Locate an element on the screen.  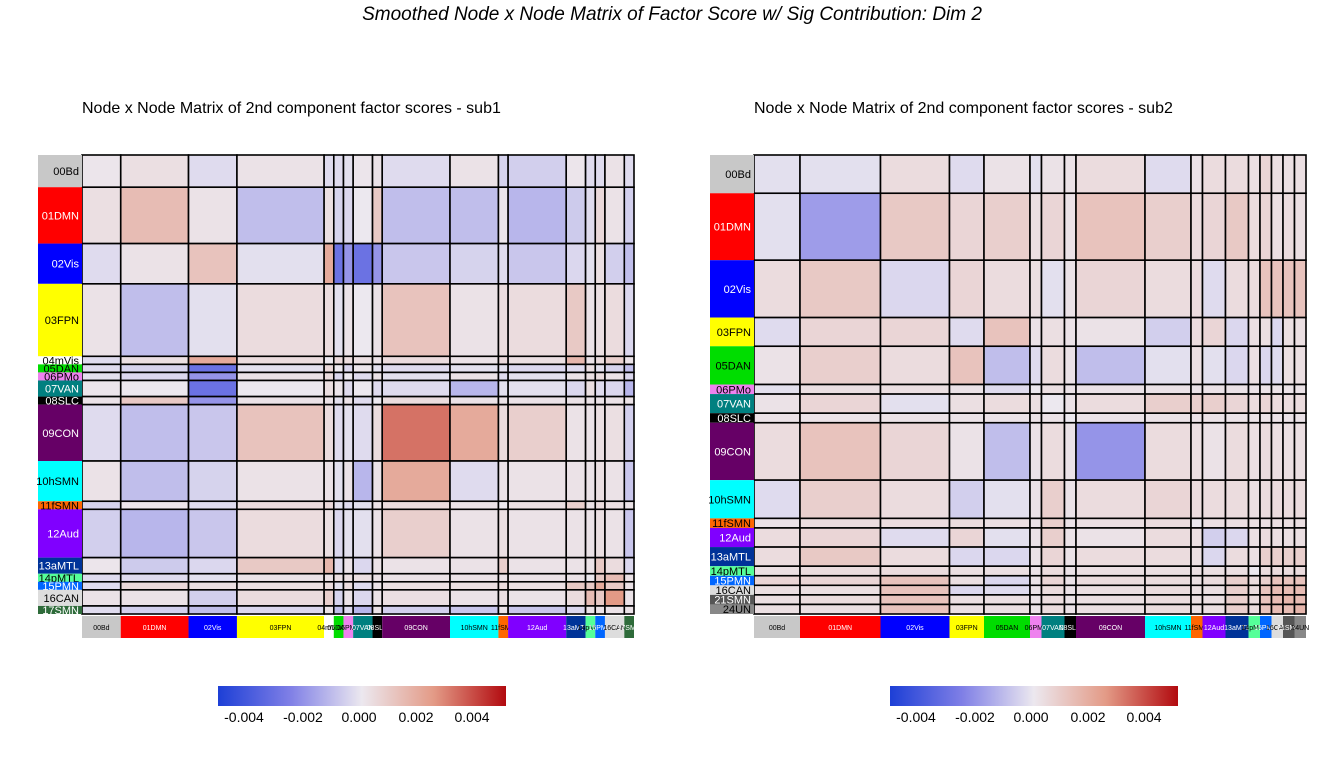
col-community-label: 14pMTL is located at coordinates (1254, 628).